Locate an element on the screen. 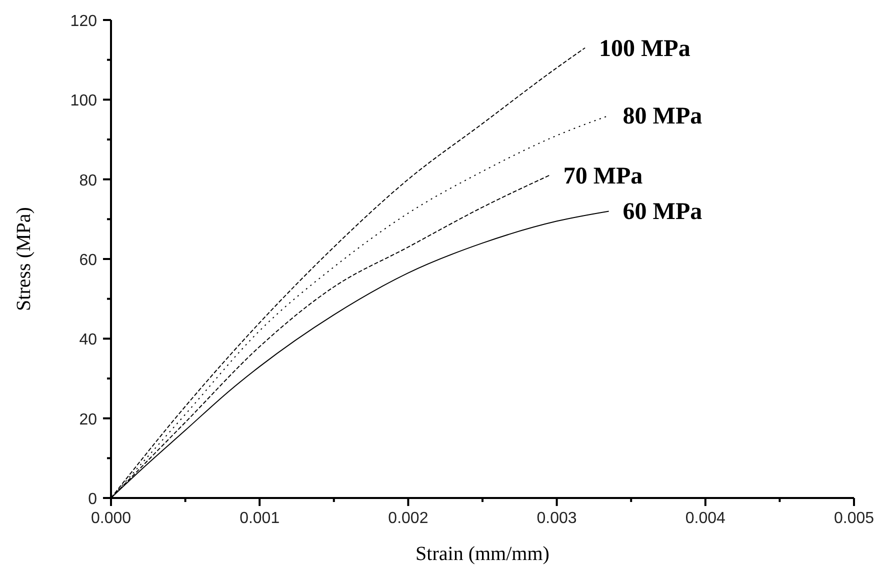 Image resolution: width=883 pixels, height=576 pixels. x-tick-label: 0.001 is located at coordinates (260, 518).